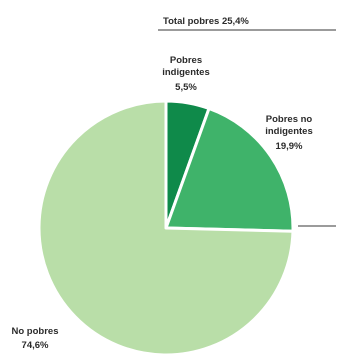  I want to click on slice-label-no-pobres: No pobres 74,6%, so click(35, 338).